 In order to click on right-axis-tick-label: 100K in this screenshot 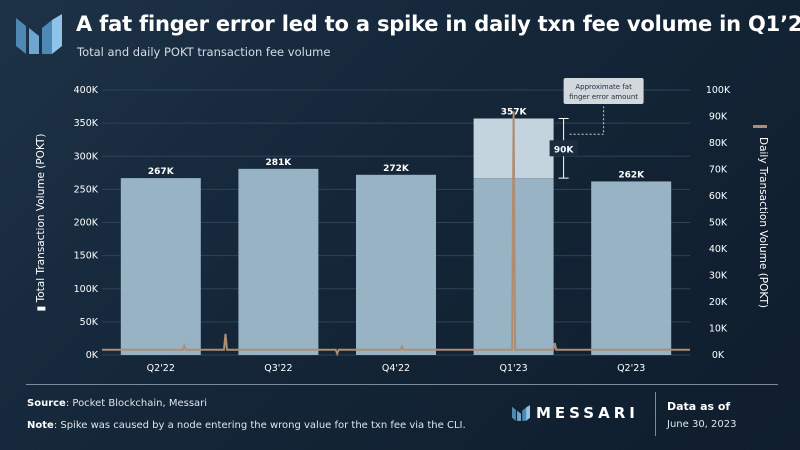, I will do `click(718, 90)`.